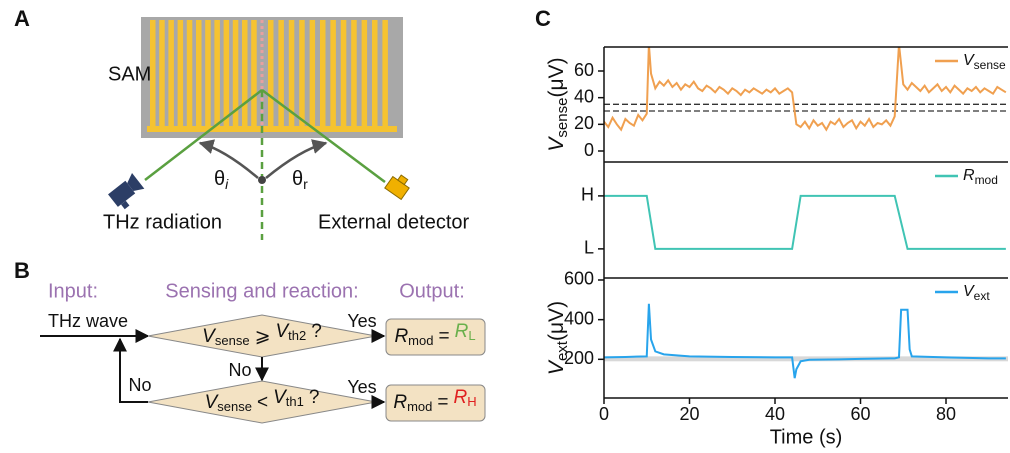  What do you see at coordinates (262, 180) in the screenshot?
I see `pivot` at bounding box center [262, 180].